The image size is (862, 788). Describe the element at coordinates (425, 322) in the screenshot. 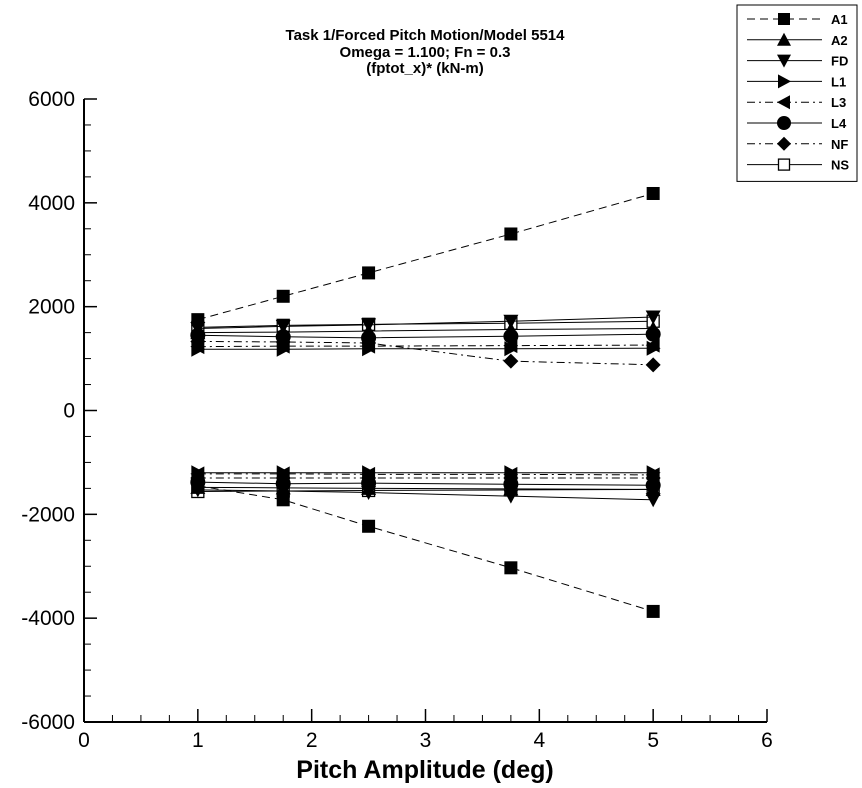

I see `series-line-fd-upper` at that location.